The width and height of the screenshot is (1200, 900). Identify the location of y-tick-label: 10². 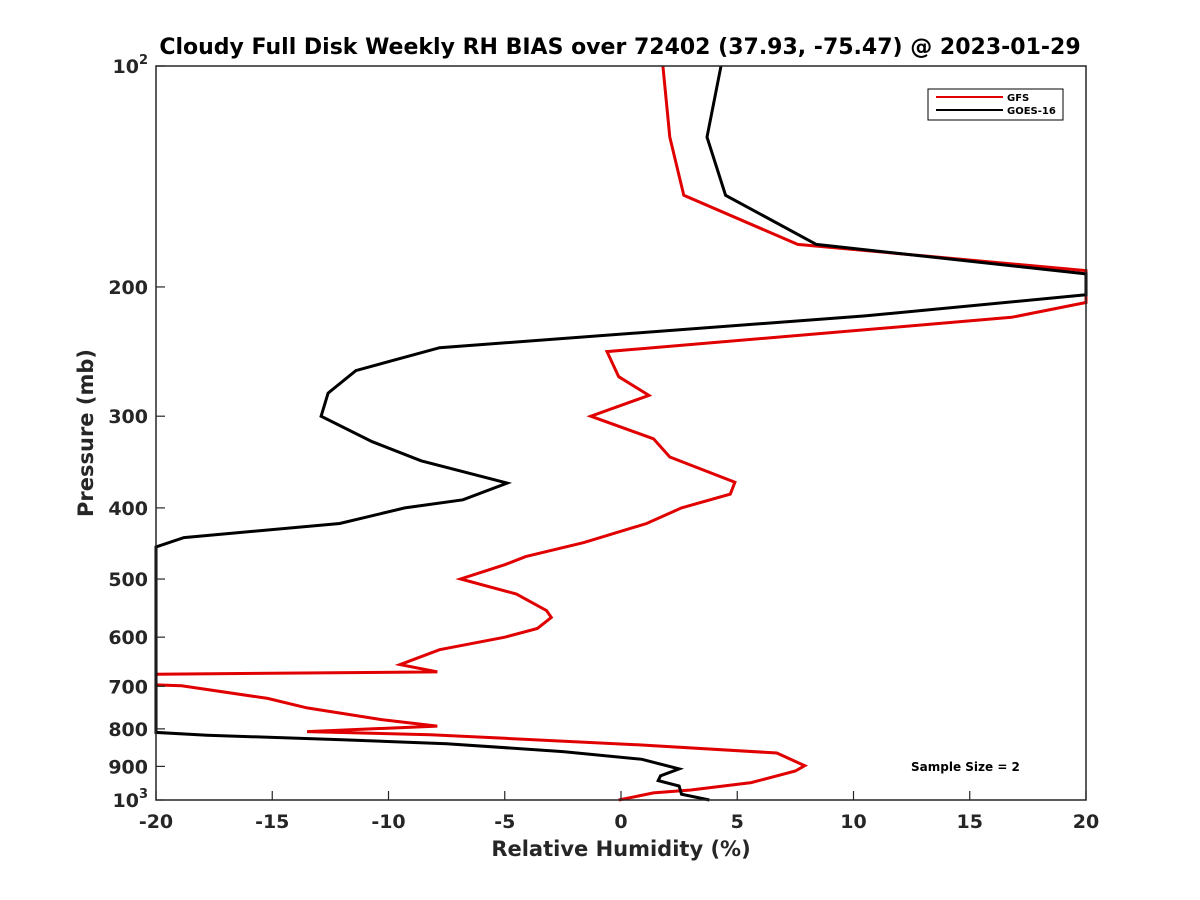
(131, 65).